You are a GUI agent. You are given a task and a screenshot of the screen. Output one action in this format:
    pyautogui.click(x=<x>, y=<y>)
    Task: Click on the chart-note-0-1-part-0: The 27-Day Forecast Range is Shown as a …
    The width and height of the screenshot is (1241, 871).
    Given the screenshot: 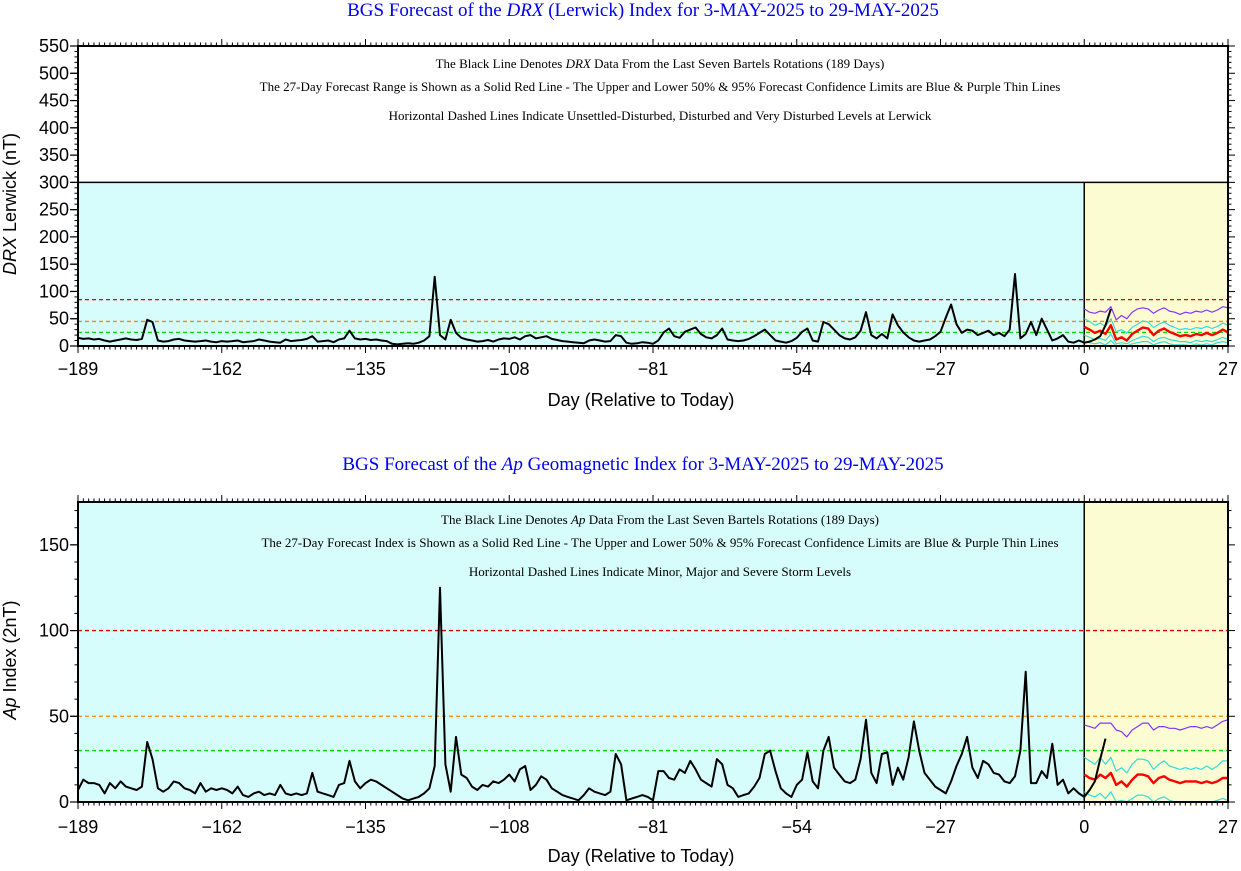 What is the action you would take?
    pyautogui.click(x=660, y=86)
    